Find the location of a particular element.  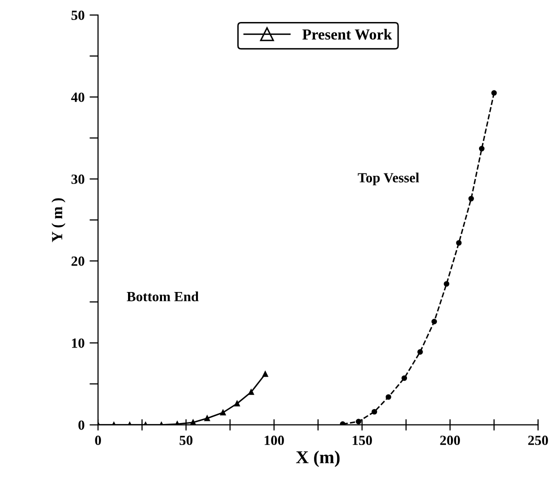

x-axis-title: X (m) is located at coordinates (318, 459).